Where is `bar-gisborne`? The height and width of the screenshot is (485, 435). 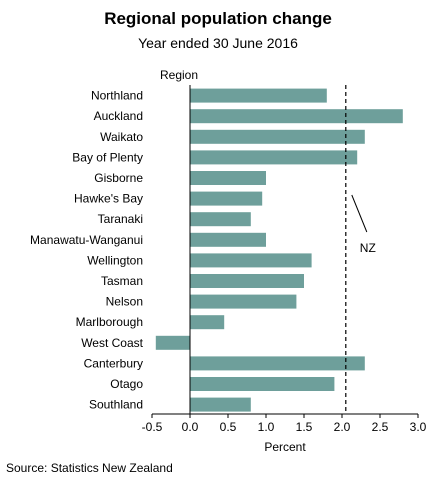 bar-gisborne is located at coordinates (228, 178).